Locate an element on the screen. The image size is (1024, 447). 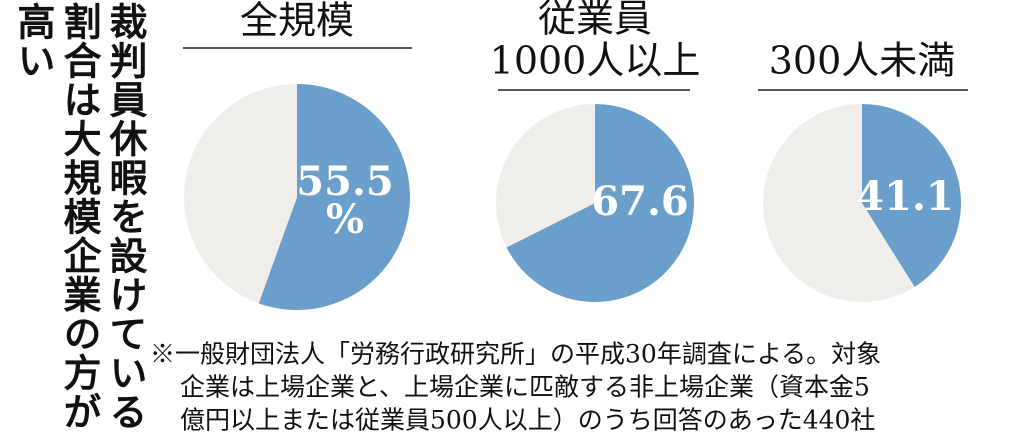
chart-title: 300人未満 is located at coordinates (862, 61).